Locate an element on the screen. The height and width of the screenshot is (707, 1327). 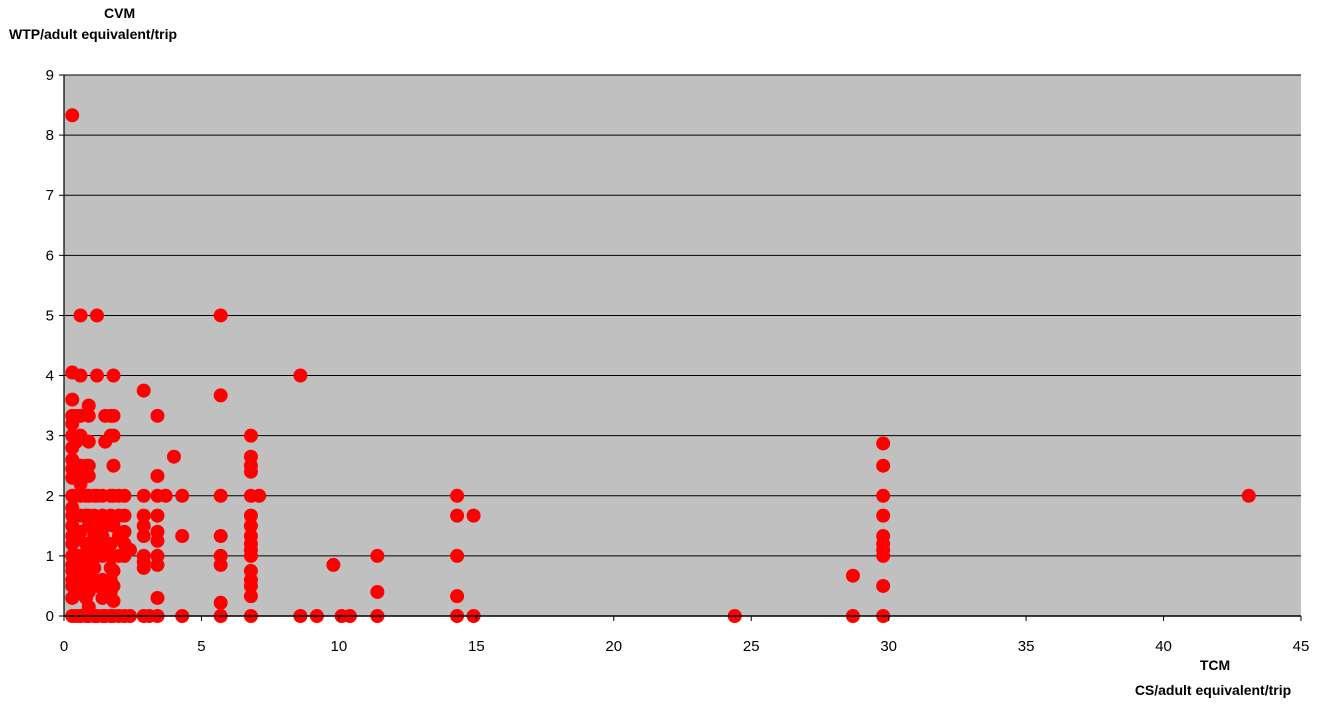
x-tick-labels: 0 5 10 15 20 25 30 35 40 45 is located at coordinates (685, 646).